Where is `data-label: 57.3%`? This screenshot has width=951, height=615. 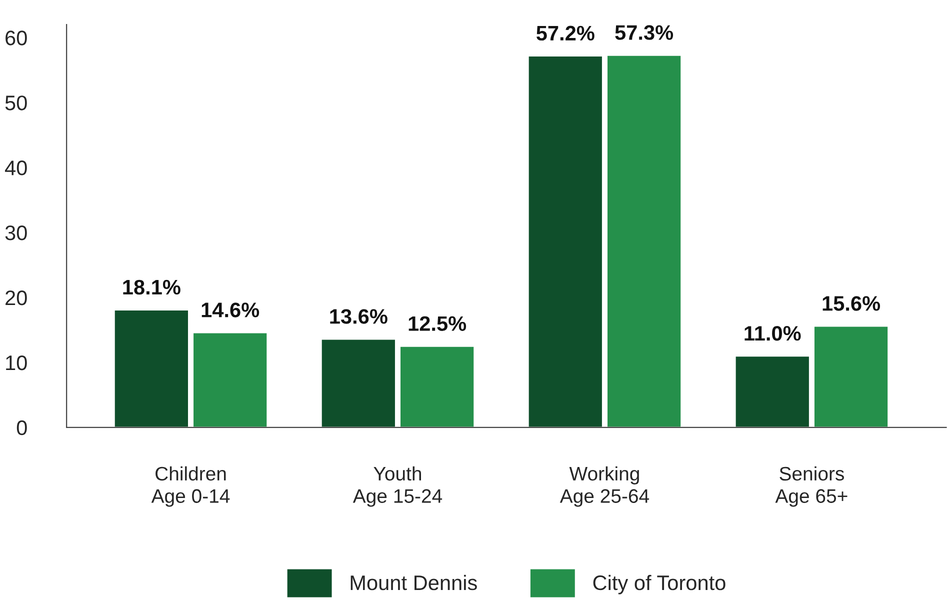 data-label: 57.3% is located at coordinates (644, 32).